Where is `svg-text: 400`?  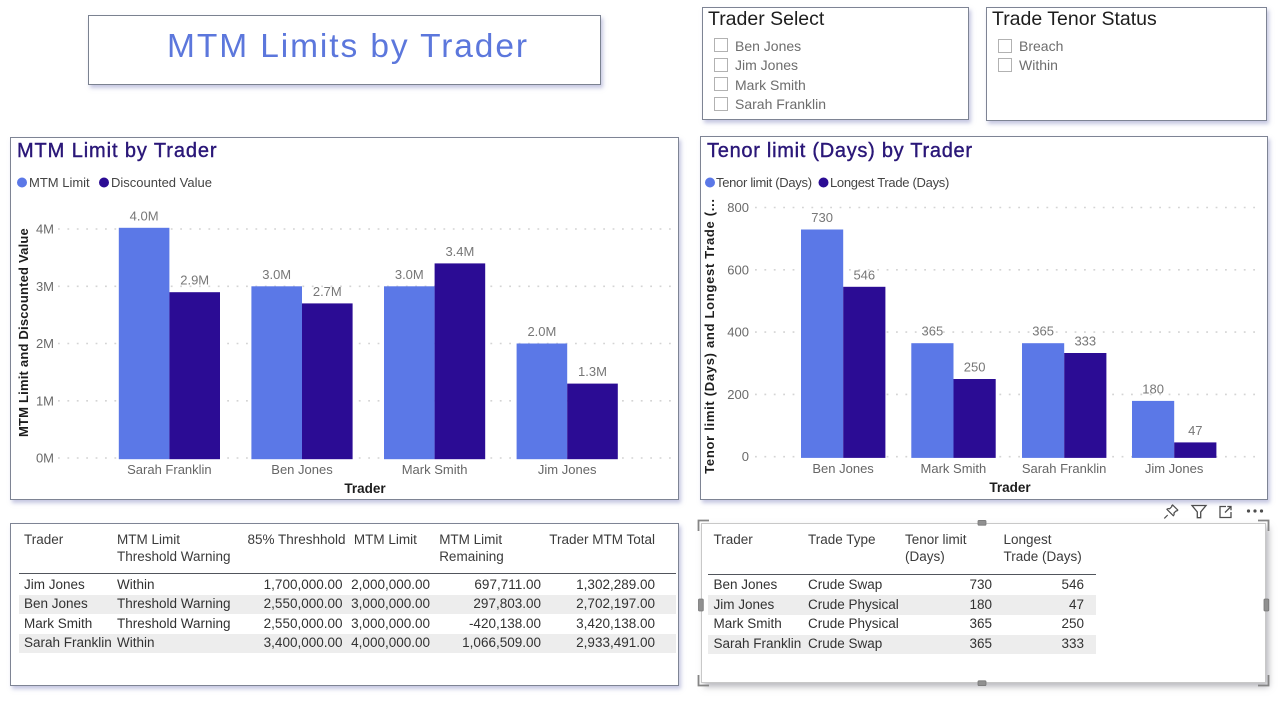
svg-text: 400 is located at coordinates (738, 332).